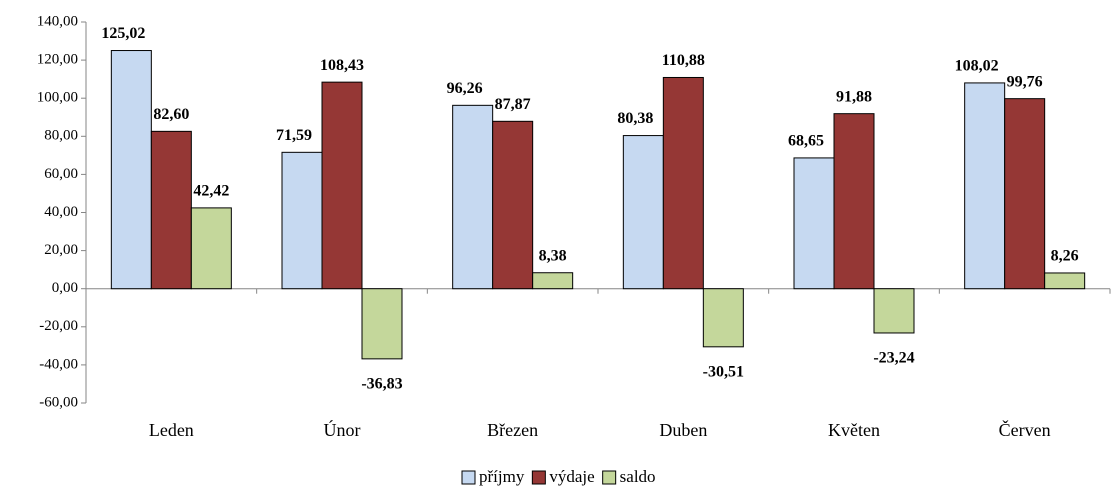 This screenshot has height=489, width=1119. What do you see at coordinates (683, 60) in the screenshot?
I see `data-label: 110,88` at bounding box center [683, 60].